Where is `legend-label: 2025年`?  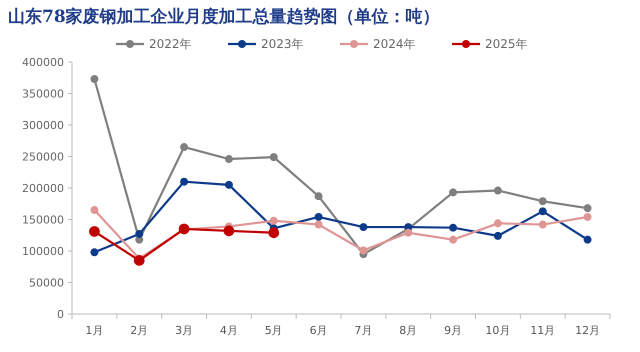
legend-label: 2025年 is located at coordinates (506, 44).